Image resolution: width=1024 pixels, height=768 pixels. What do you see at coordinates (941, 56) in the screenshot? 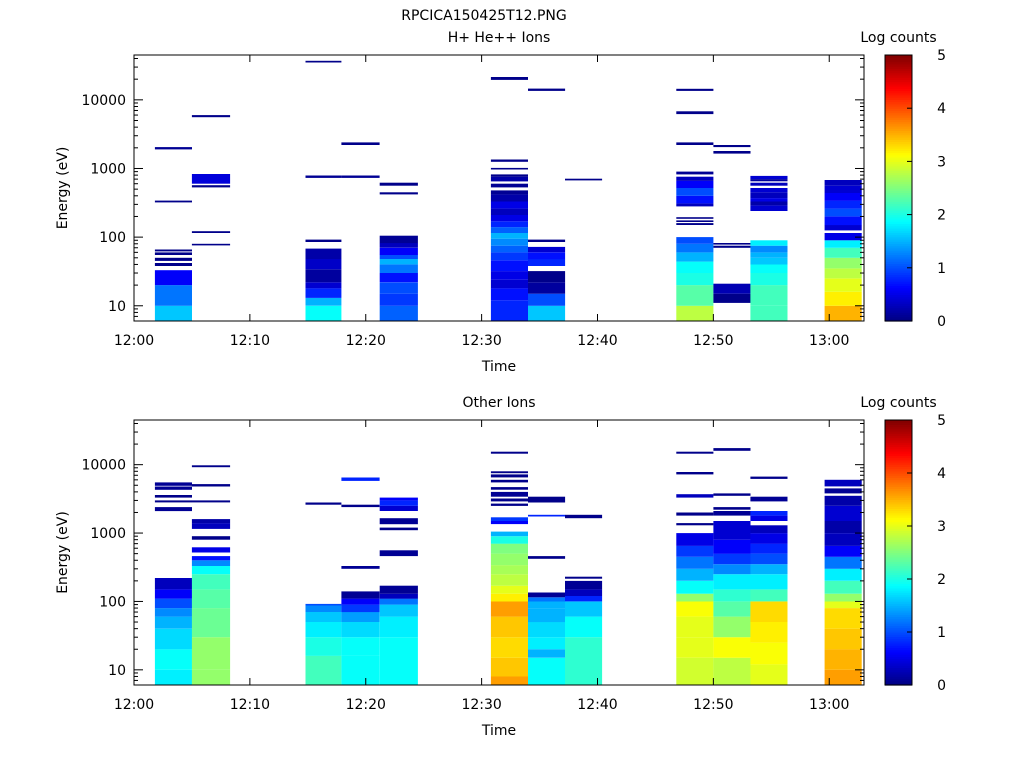
I see `colorbar-tick-label: 5` at bounding box center [941, 56].